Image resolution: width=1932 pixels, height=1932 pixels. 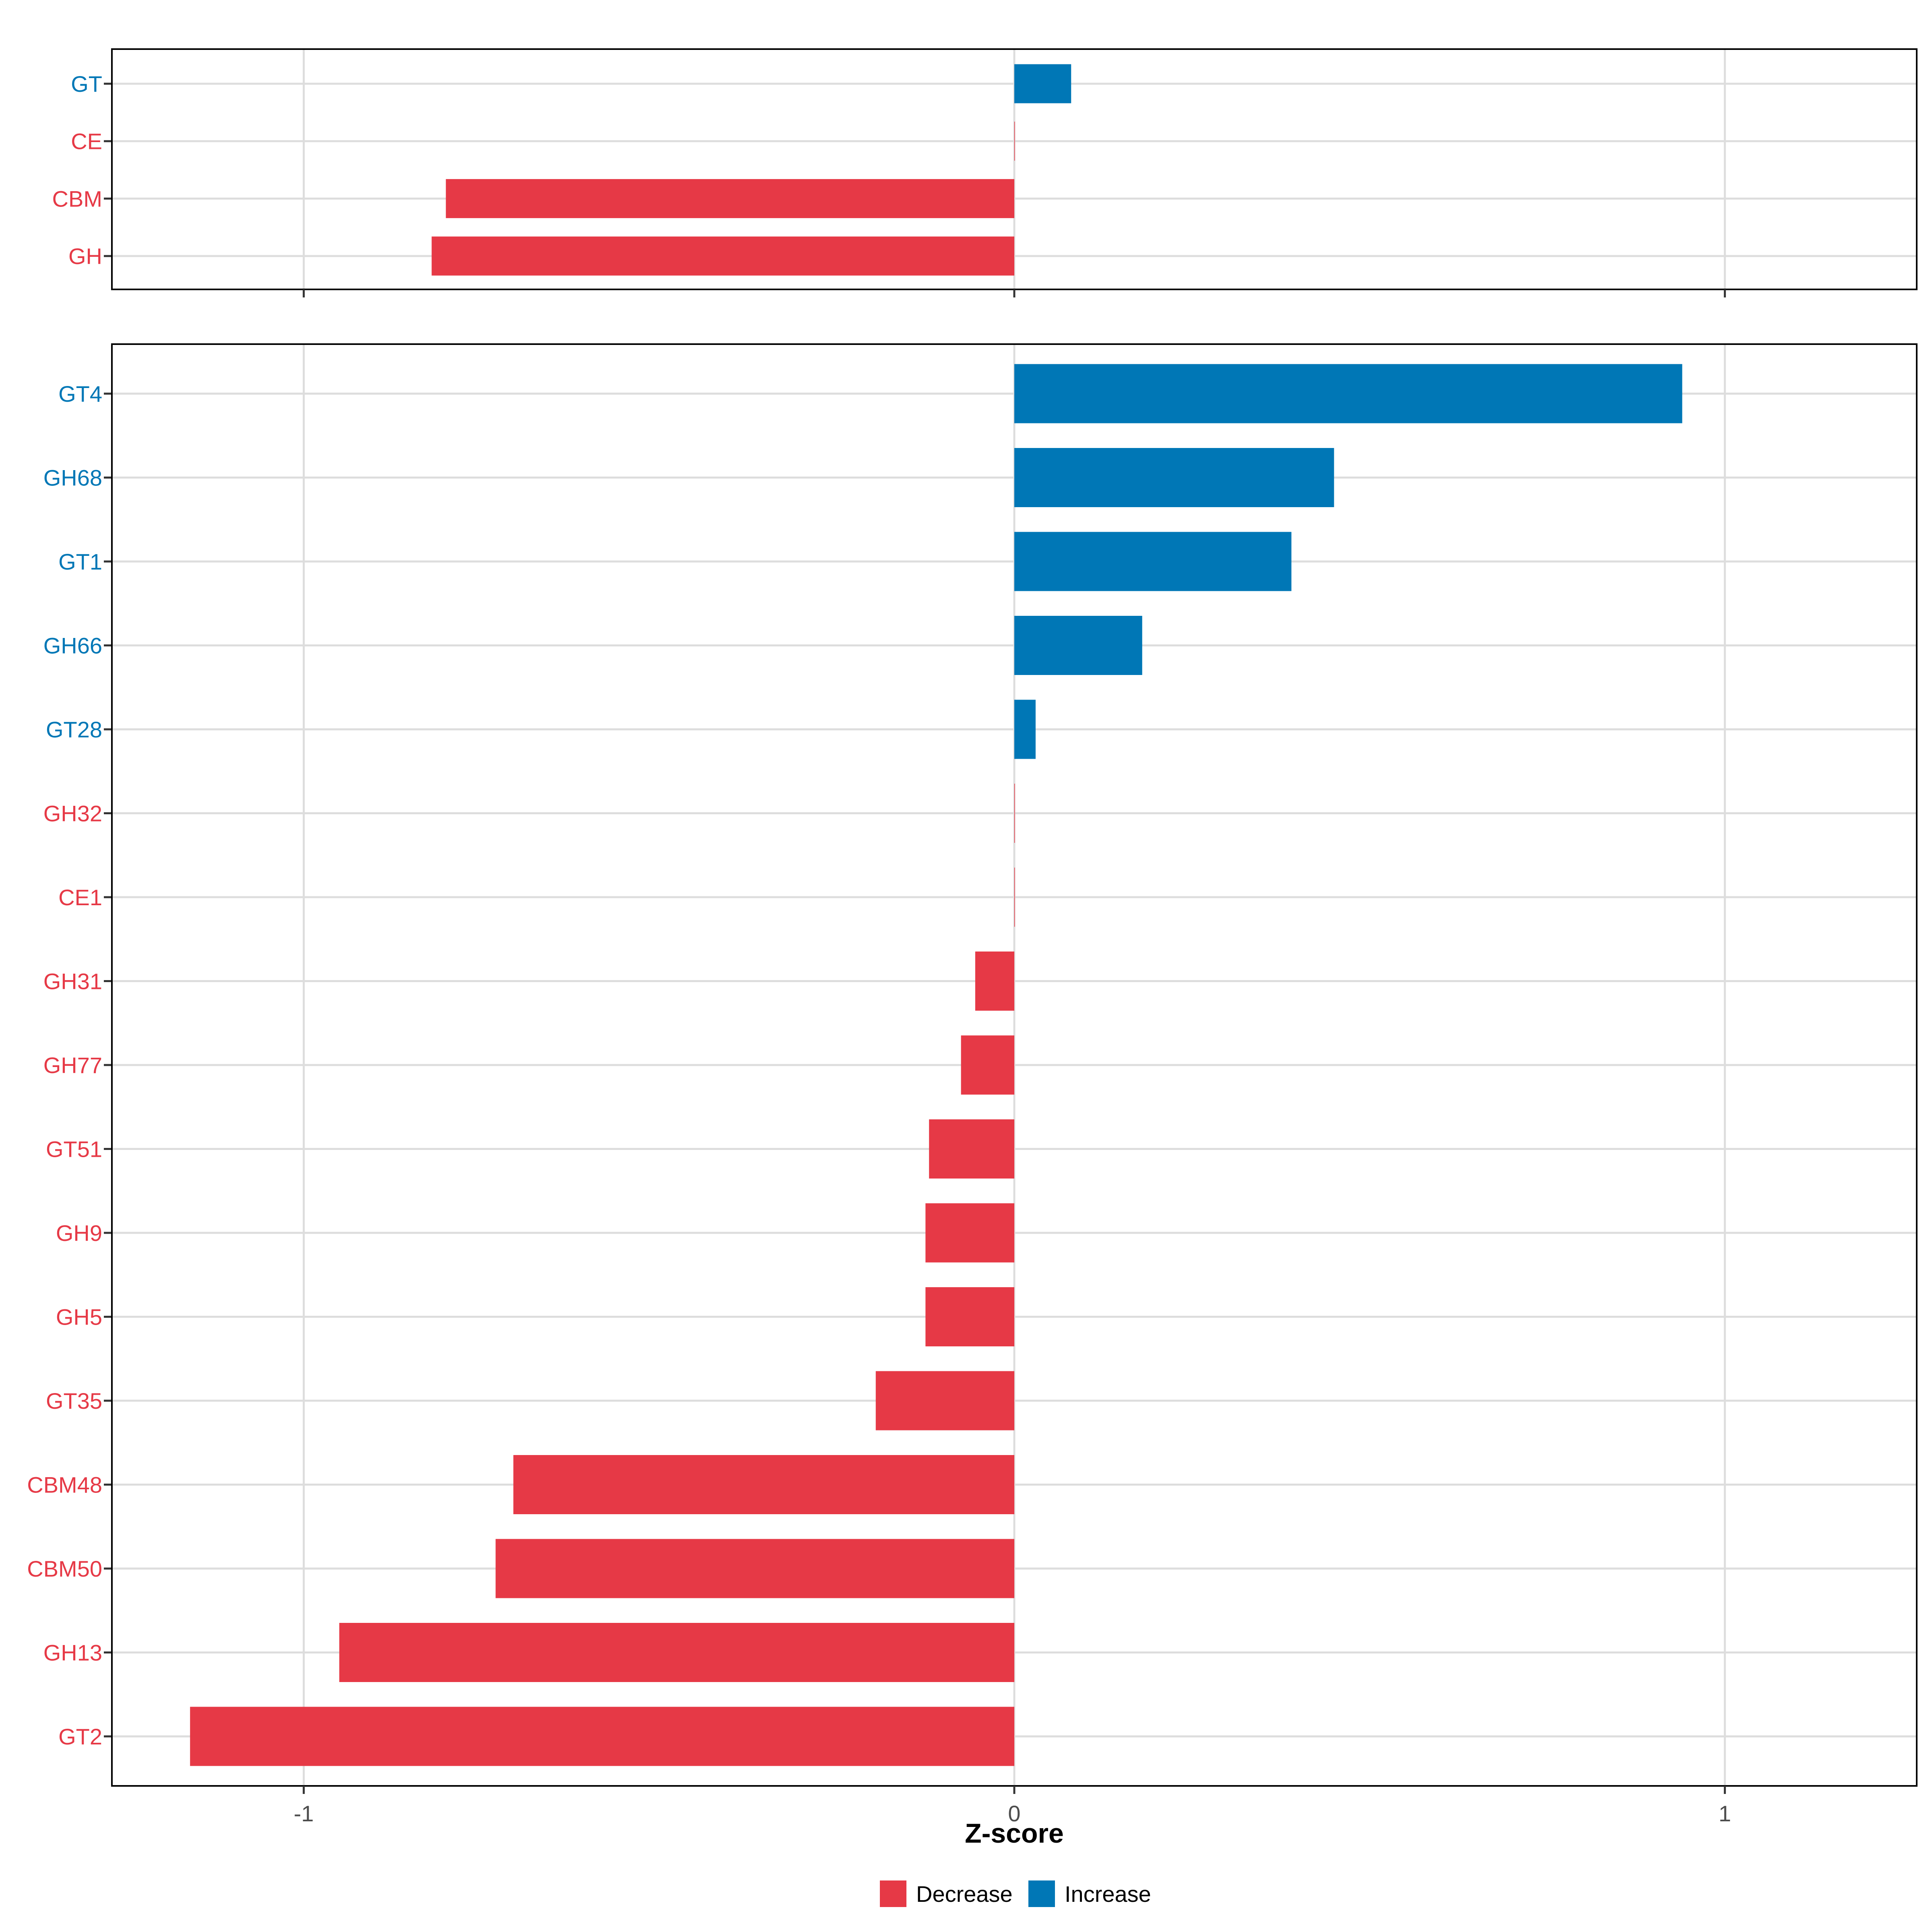 I want to click on bar-cbm, so click(x=730, y=198).